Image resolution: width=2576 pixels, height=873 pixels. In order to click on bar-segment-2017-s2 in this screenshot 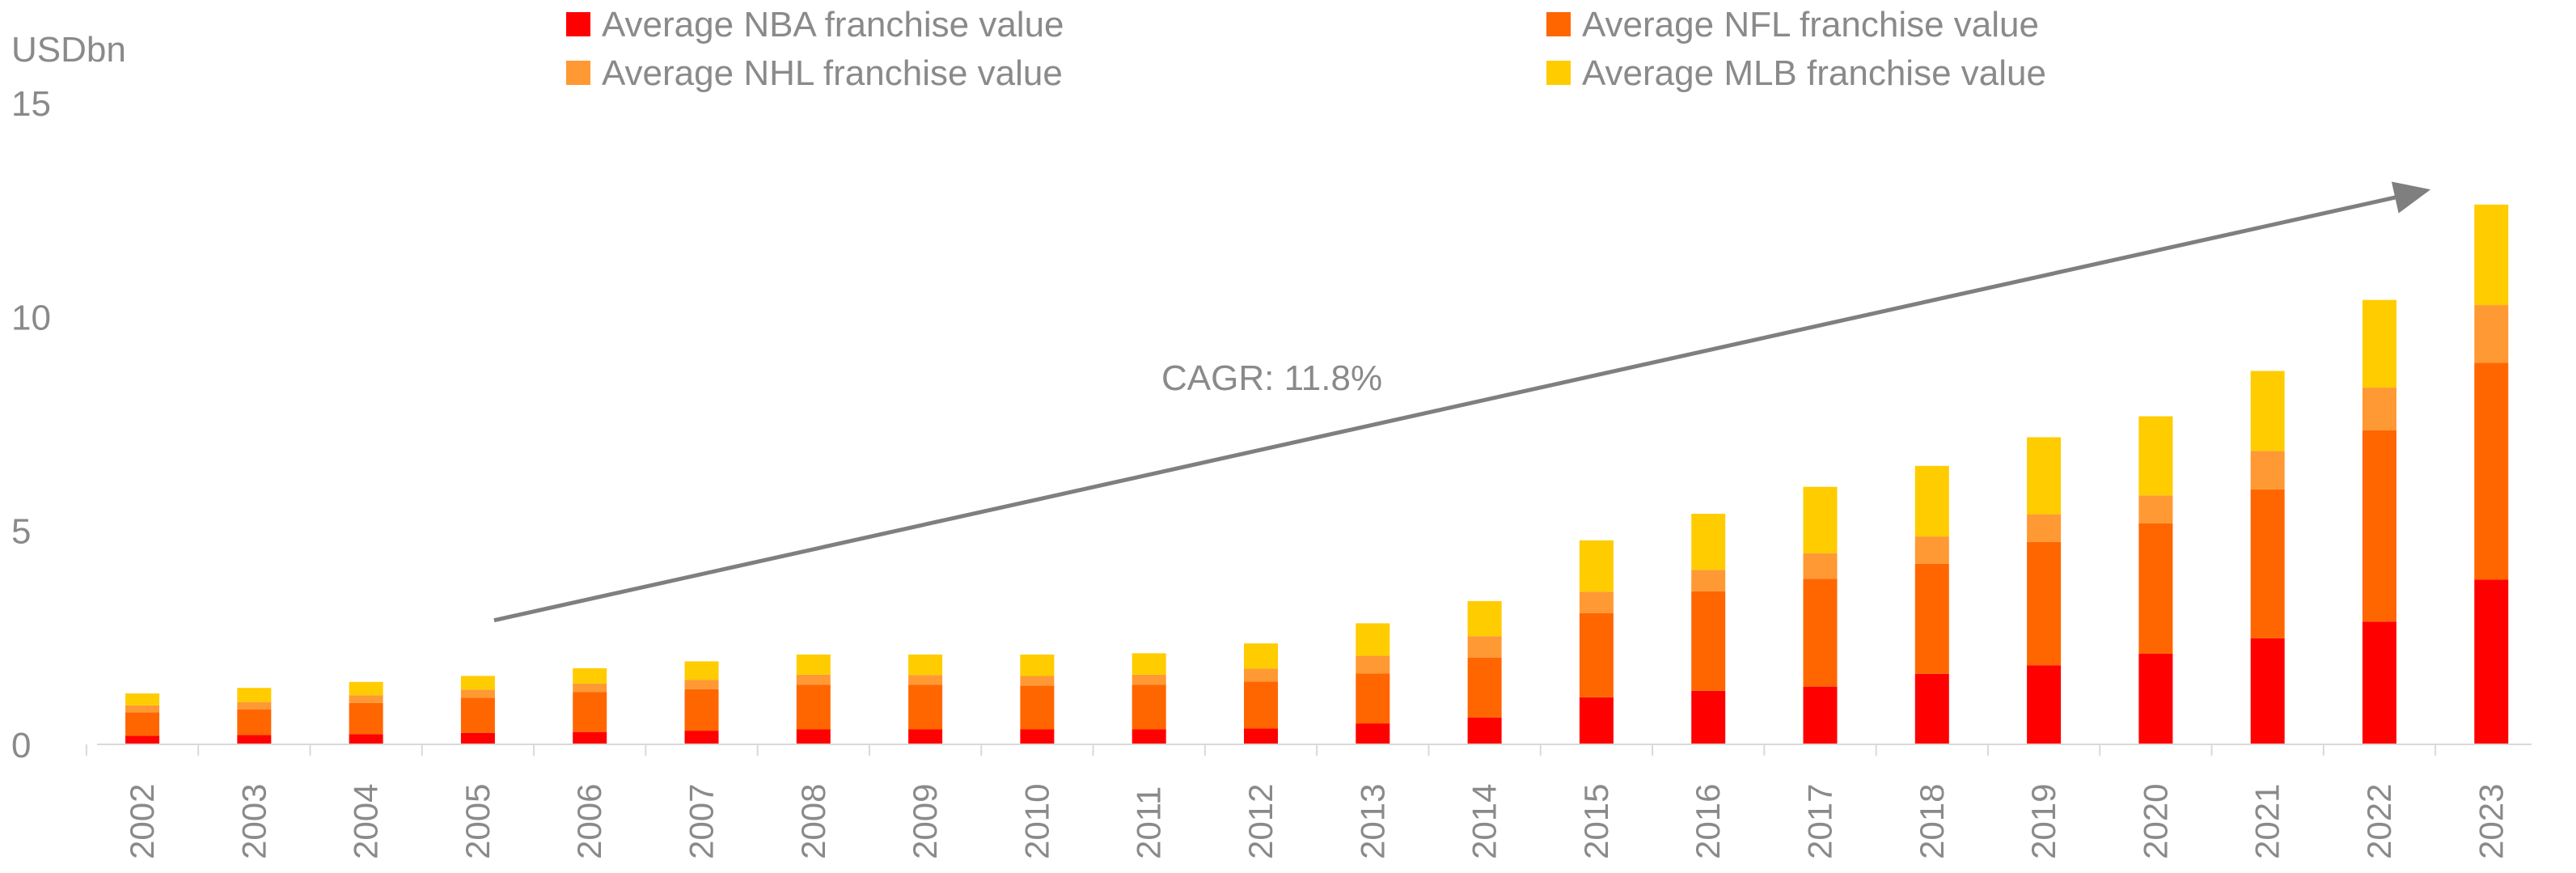, I will do `click(1820, 566)`.